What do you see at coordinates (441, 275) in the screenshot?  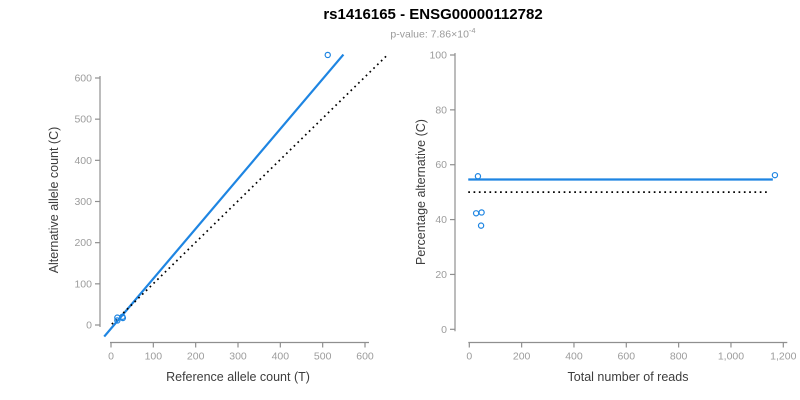 I see `y-tick-label: 20` at bounding box center [441, 275].